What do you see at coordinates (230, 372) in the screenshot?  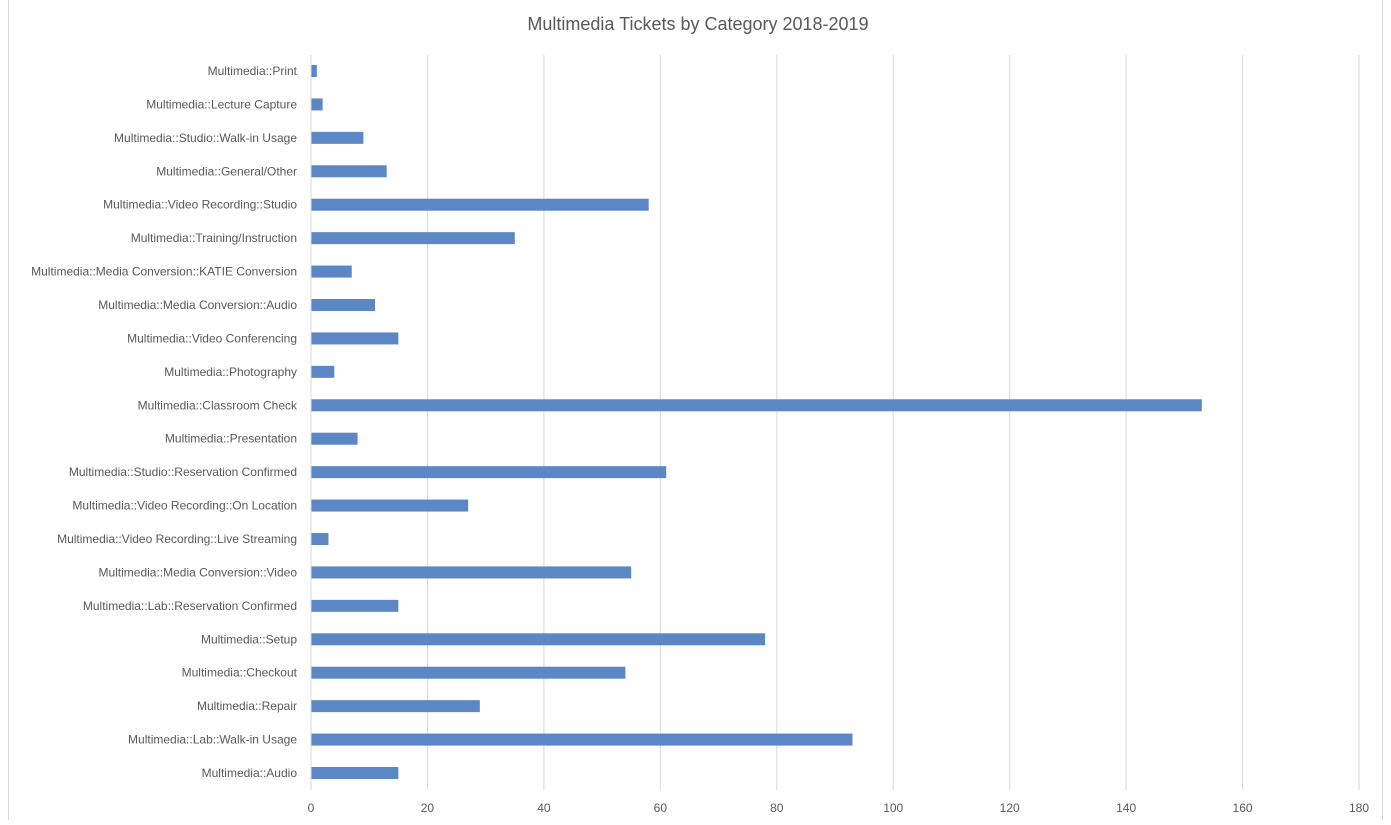 I see `category-label: Multimedia::Photography` at bounding box center [230, 372].